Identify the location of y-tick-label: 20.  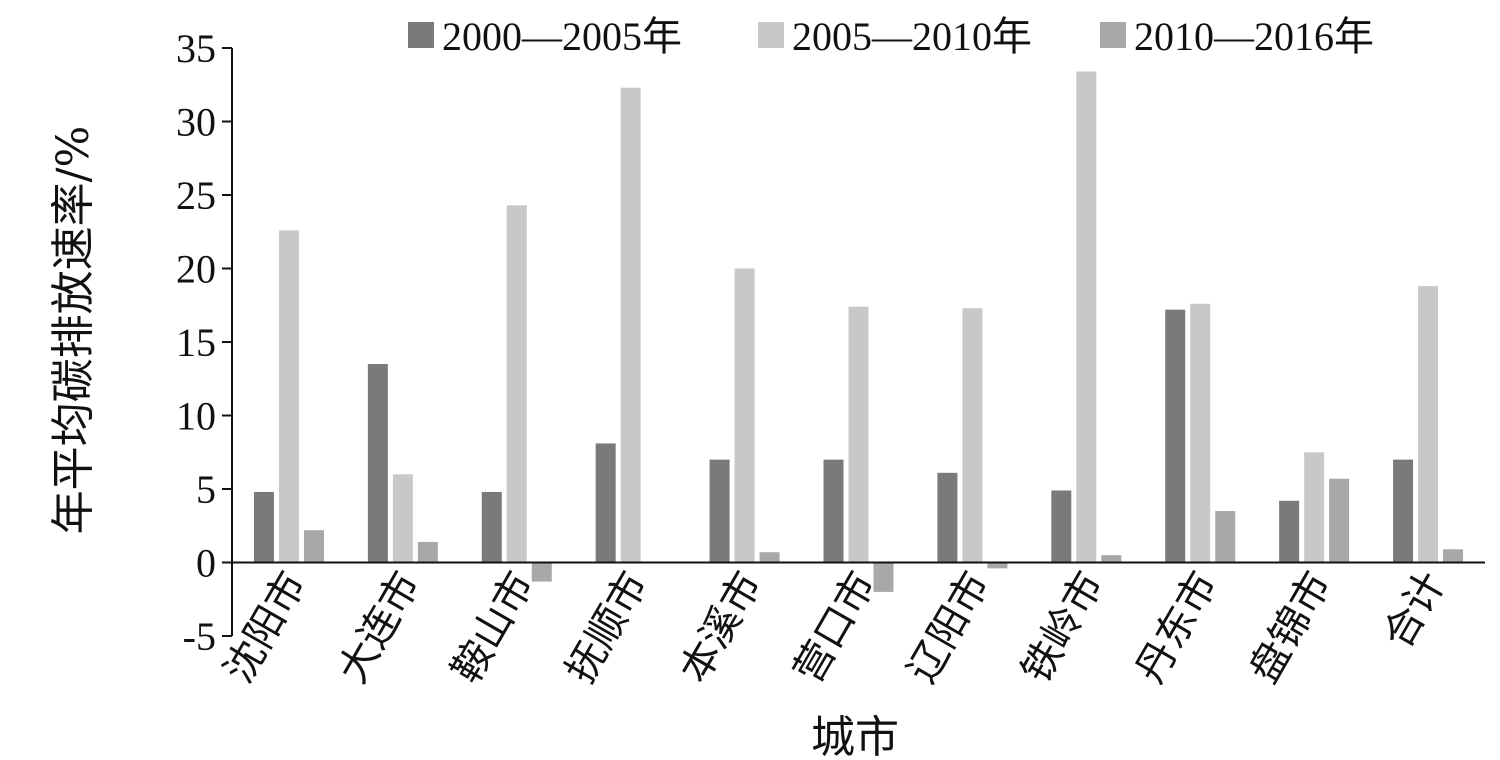
(196, 269).